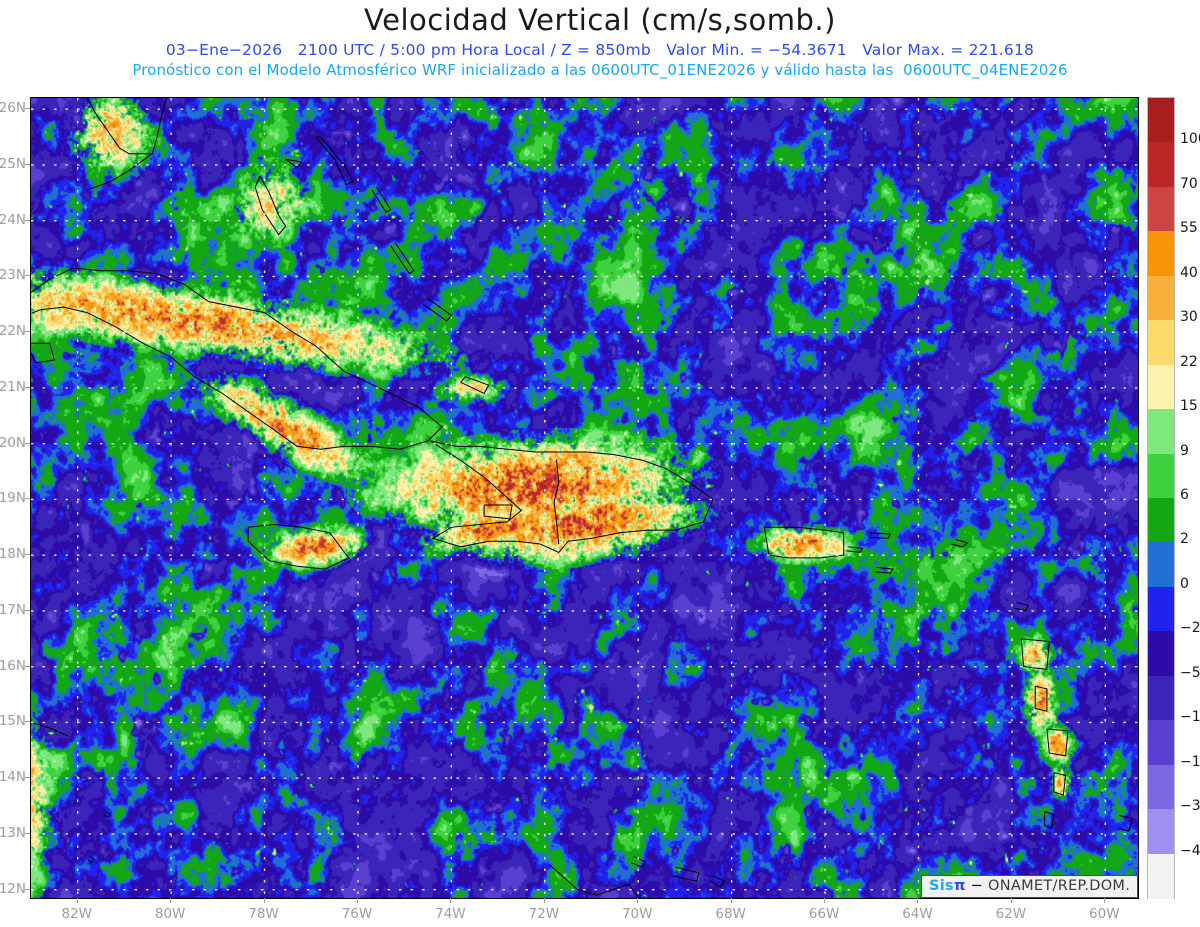 The image size is (1200, 927). I want to click on x-axis-tick-label: 74W, so click(450, 914).